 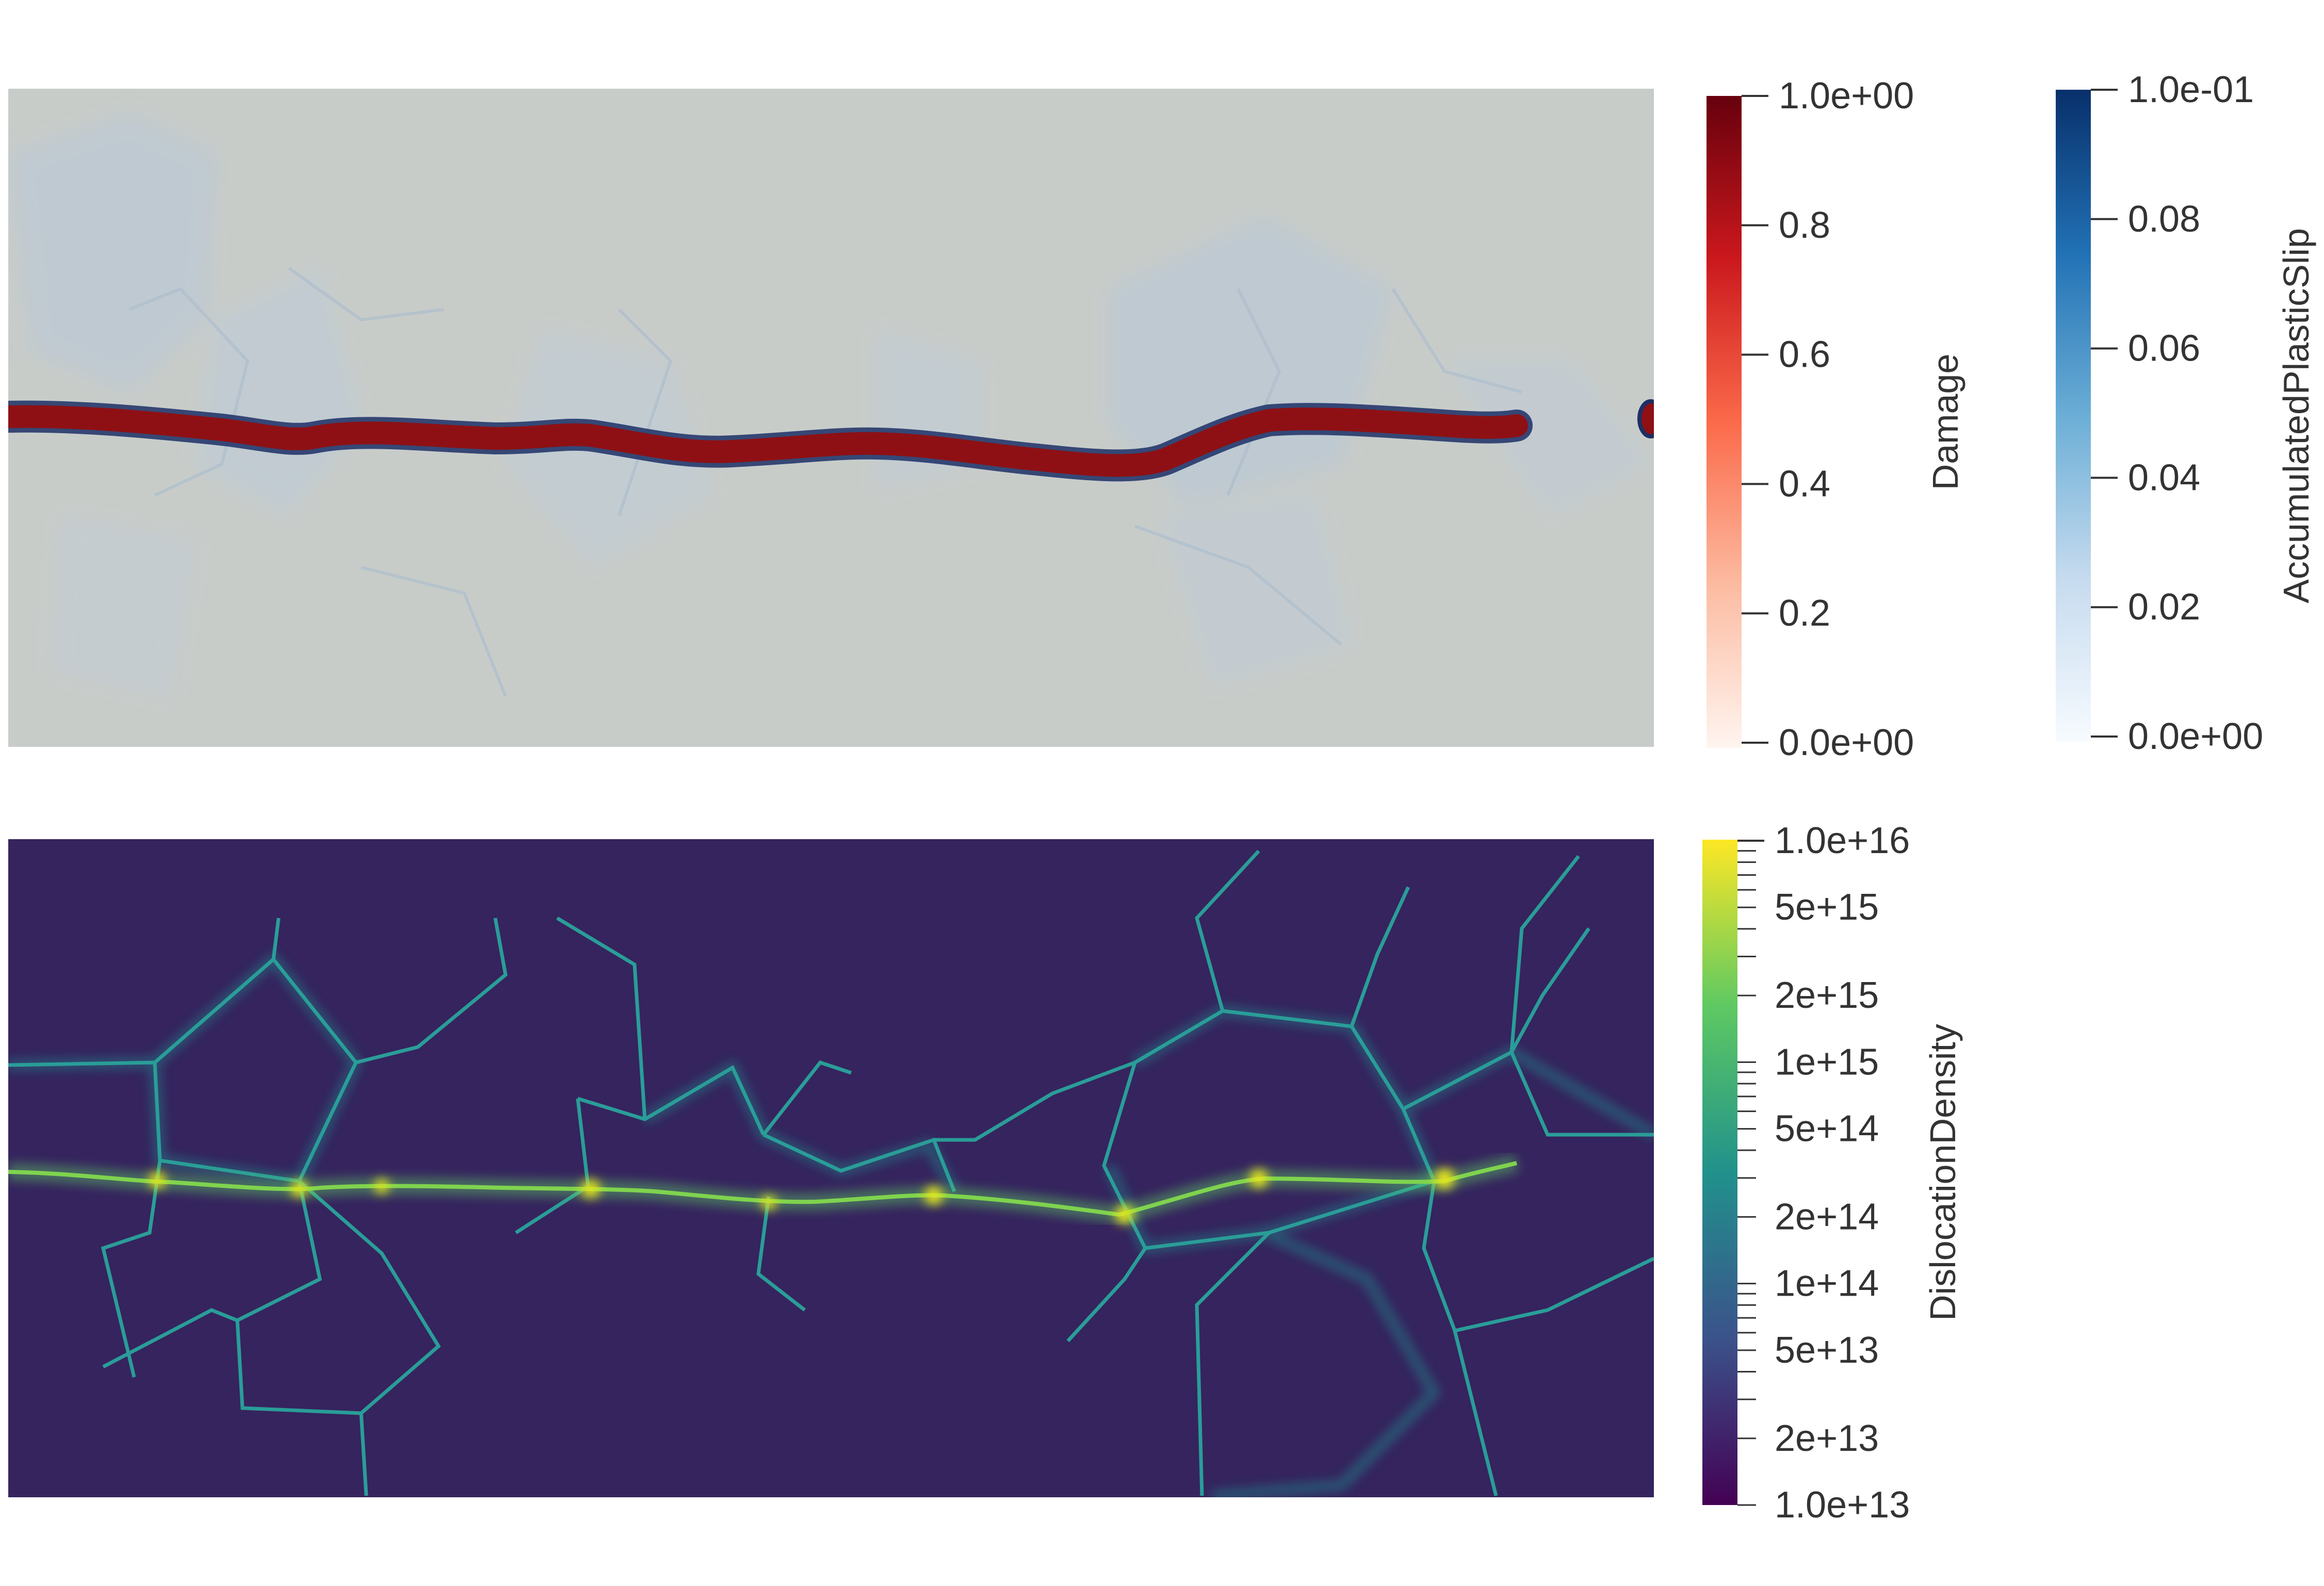 I want to click on crack-damage-band, so click(x=768, y=441).